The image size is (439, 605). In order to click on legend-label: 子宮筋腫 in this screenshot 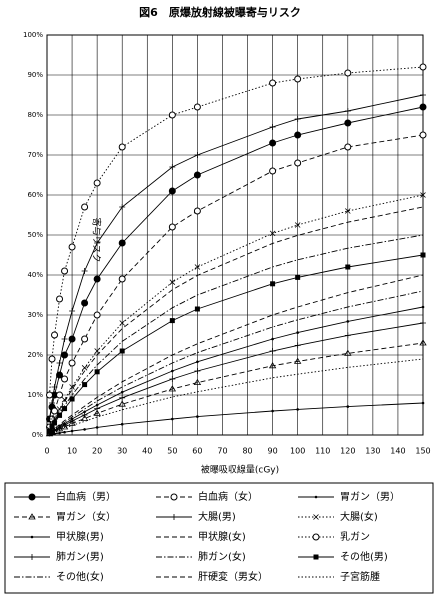, I will do `click(360, 576)`.